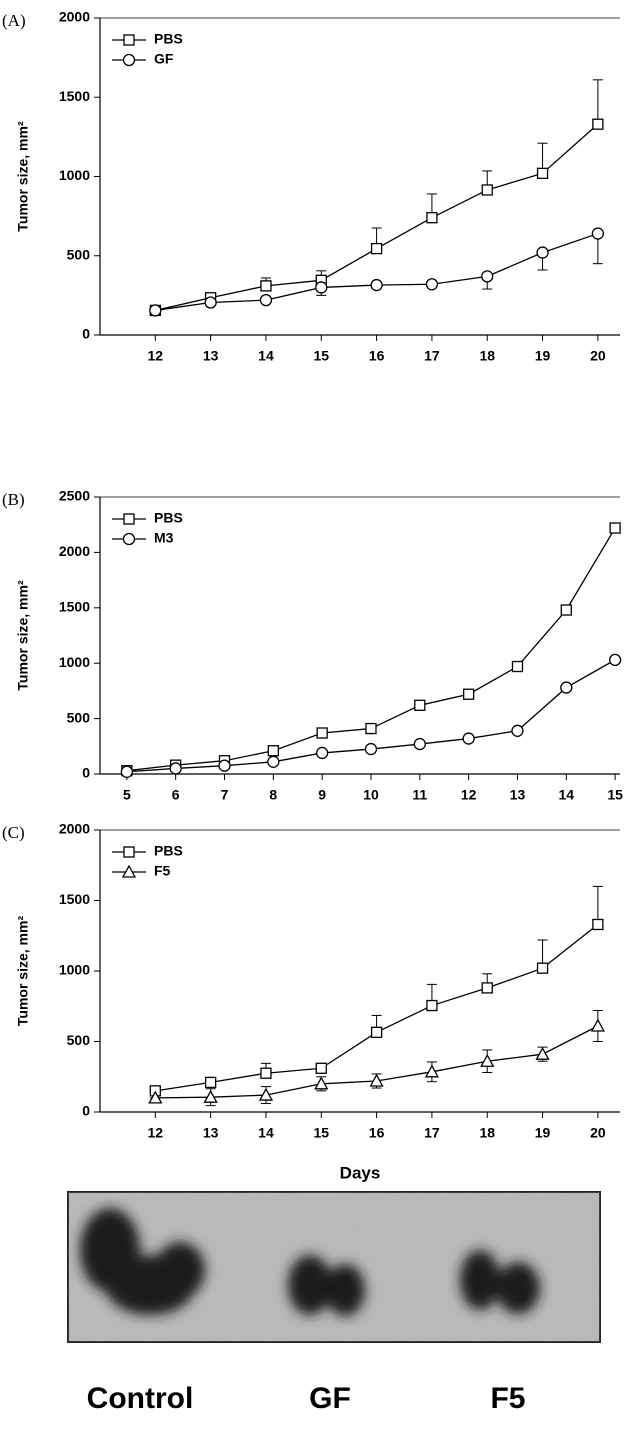 The image size is (630, 1435). I want to click on photo-label: F5, so click(507, 1398).